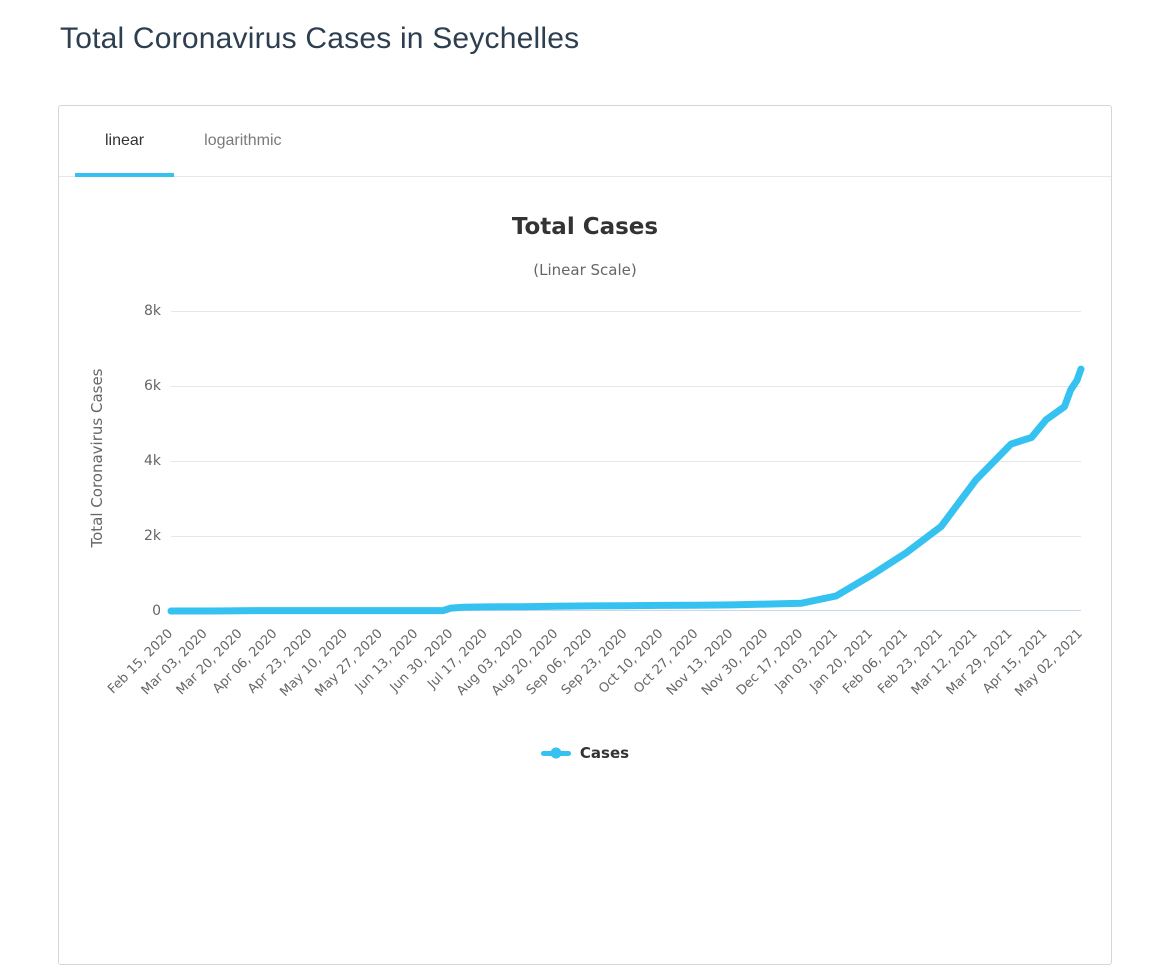 The width and height of the screenshot is (1161, 965). Describe the element at coordinates (152, 386) in the screenshot. I see `y-tick-label-6k: 6k` at that location.